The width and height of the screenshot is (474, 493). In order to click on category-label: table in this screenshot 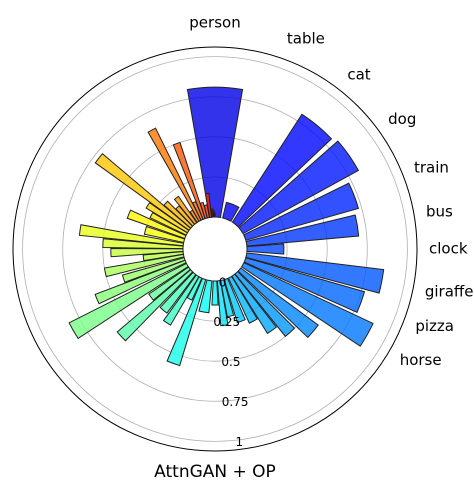, I will do `click(306, 39)`.